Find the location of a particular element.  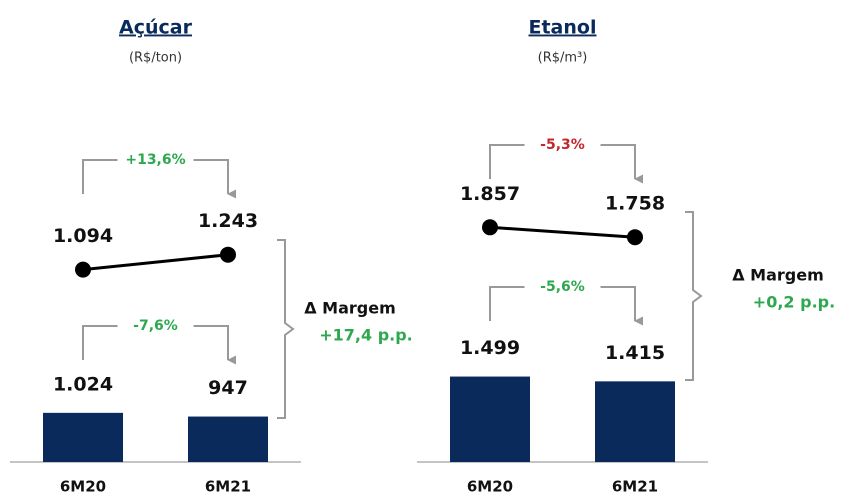

panel-title: Etanol is located at coordinates (563, 28).